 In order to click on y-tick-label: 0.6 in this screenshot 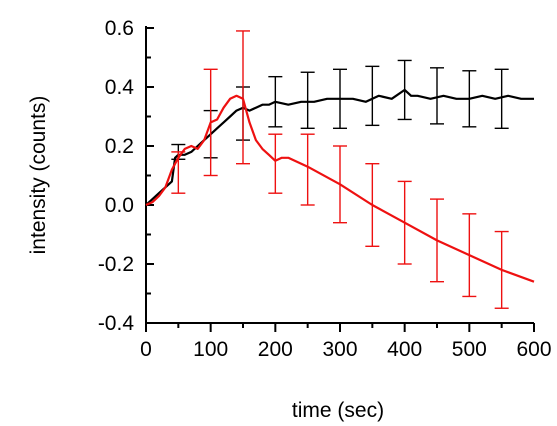, I will do `click(119, 28)`.